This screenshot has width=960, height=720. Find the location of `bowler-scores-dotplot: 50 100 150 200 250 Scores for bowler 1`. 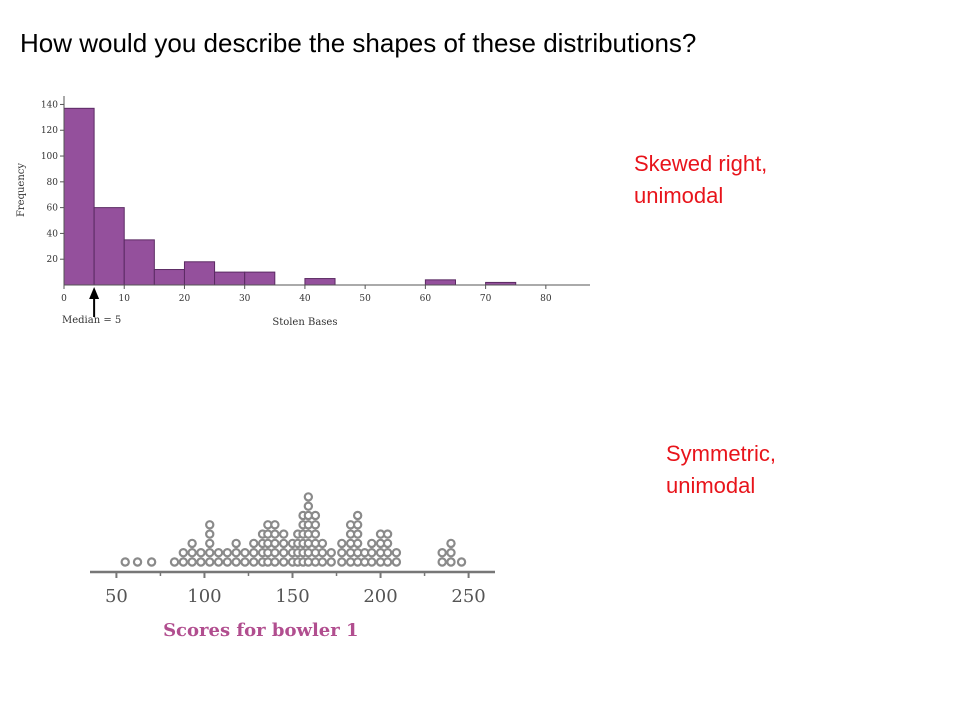

bowler-scores-dotplot: 50 100 150 200 250 Scores for bowler 1 is located at coordinates (292, 566).